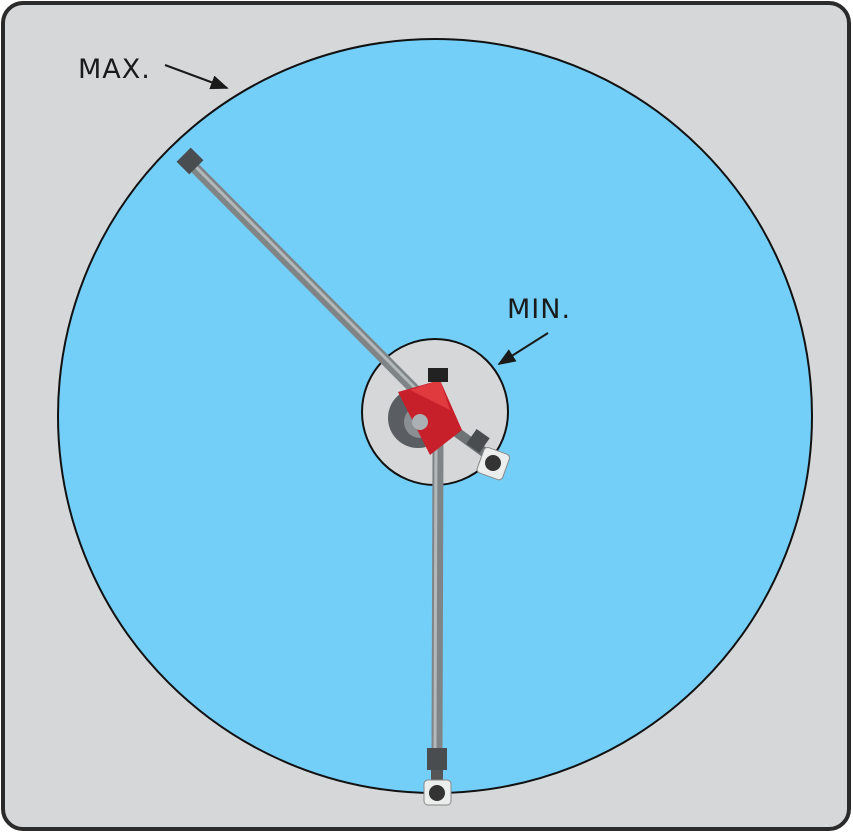  Describe the element at coordinates (196, 77) in the screenshot. I see `max-arrow` at that location.